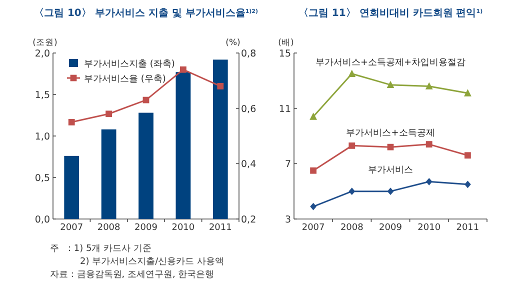 This screenshot has width=520, height=285. Describe the element at coordinates (146, 13) in the screenshot. I see `chart-title: 〈그림 10〉 부가서비스 지출 및 부가서비스율$^{1)2)}$` at that location.